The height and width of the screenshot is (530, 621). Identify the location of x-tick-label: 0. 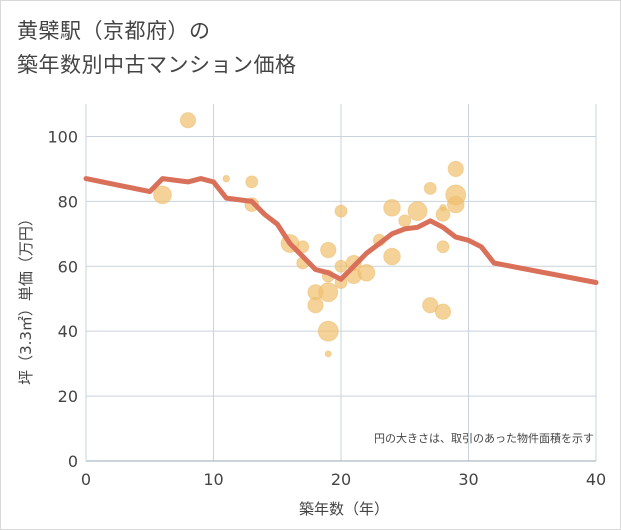
(86, 479).